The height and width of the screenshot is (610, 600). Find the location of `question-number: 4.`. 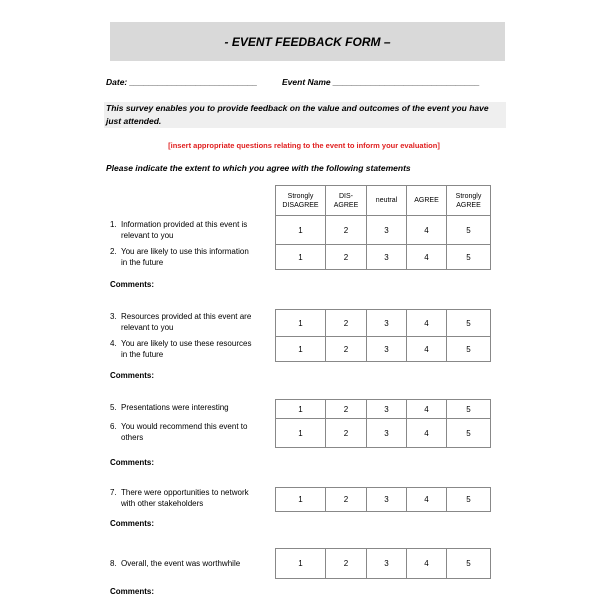

question-number: 4. is located at coordinates (113, 343).